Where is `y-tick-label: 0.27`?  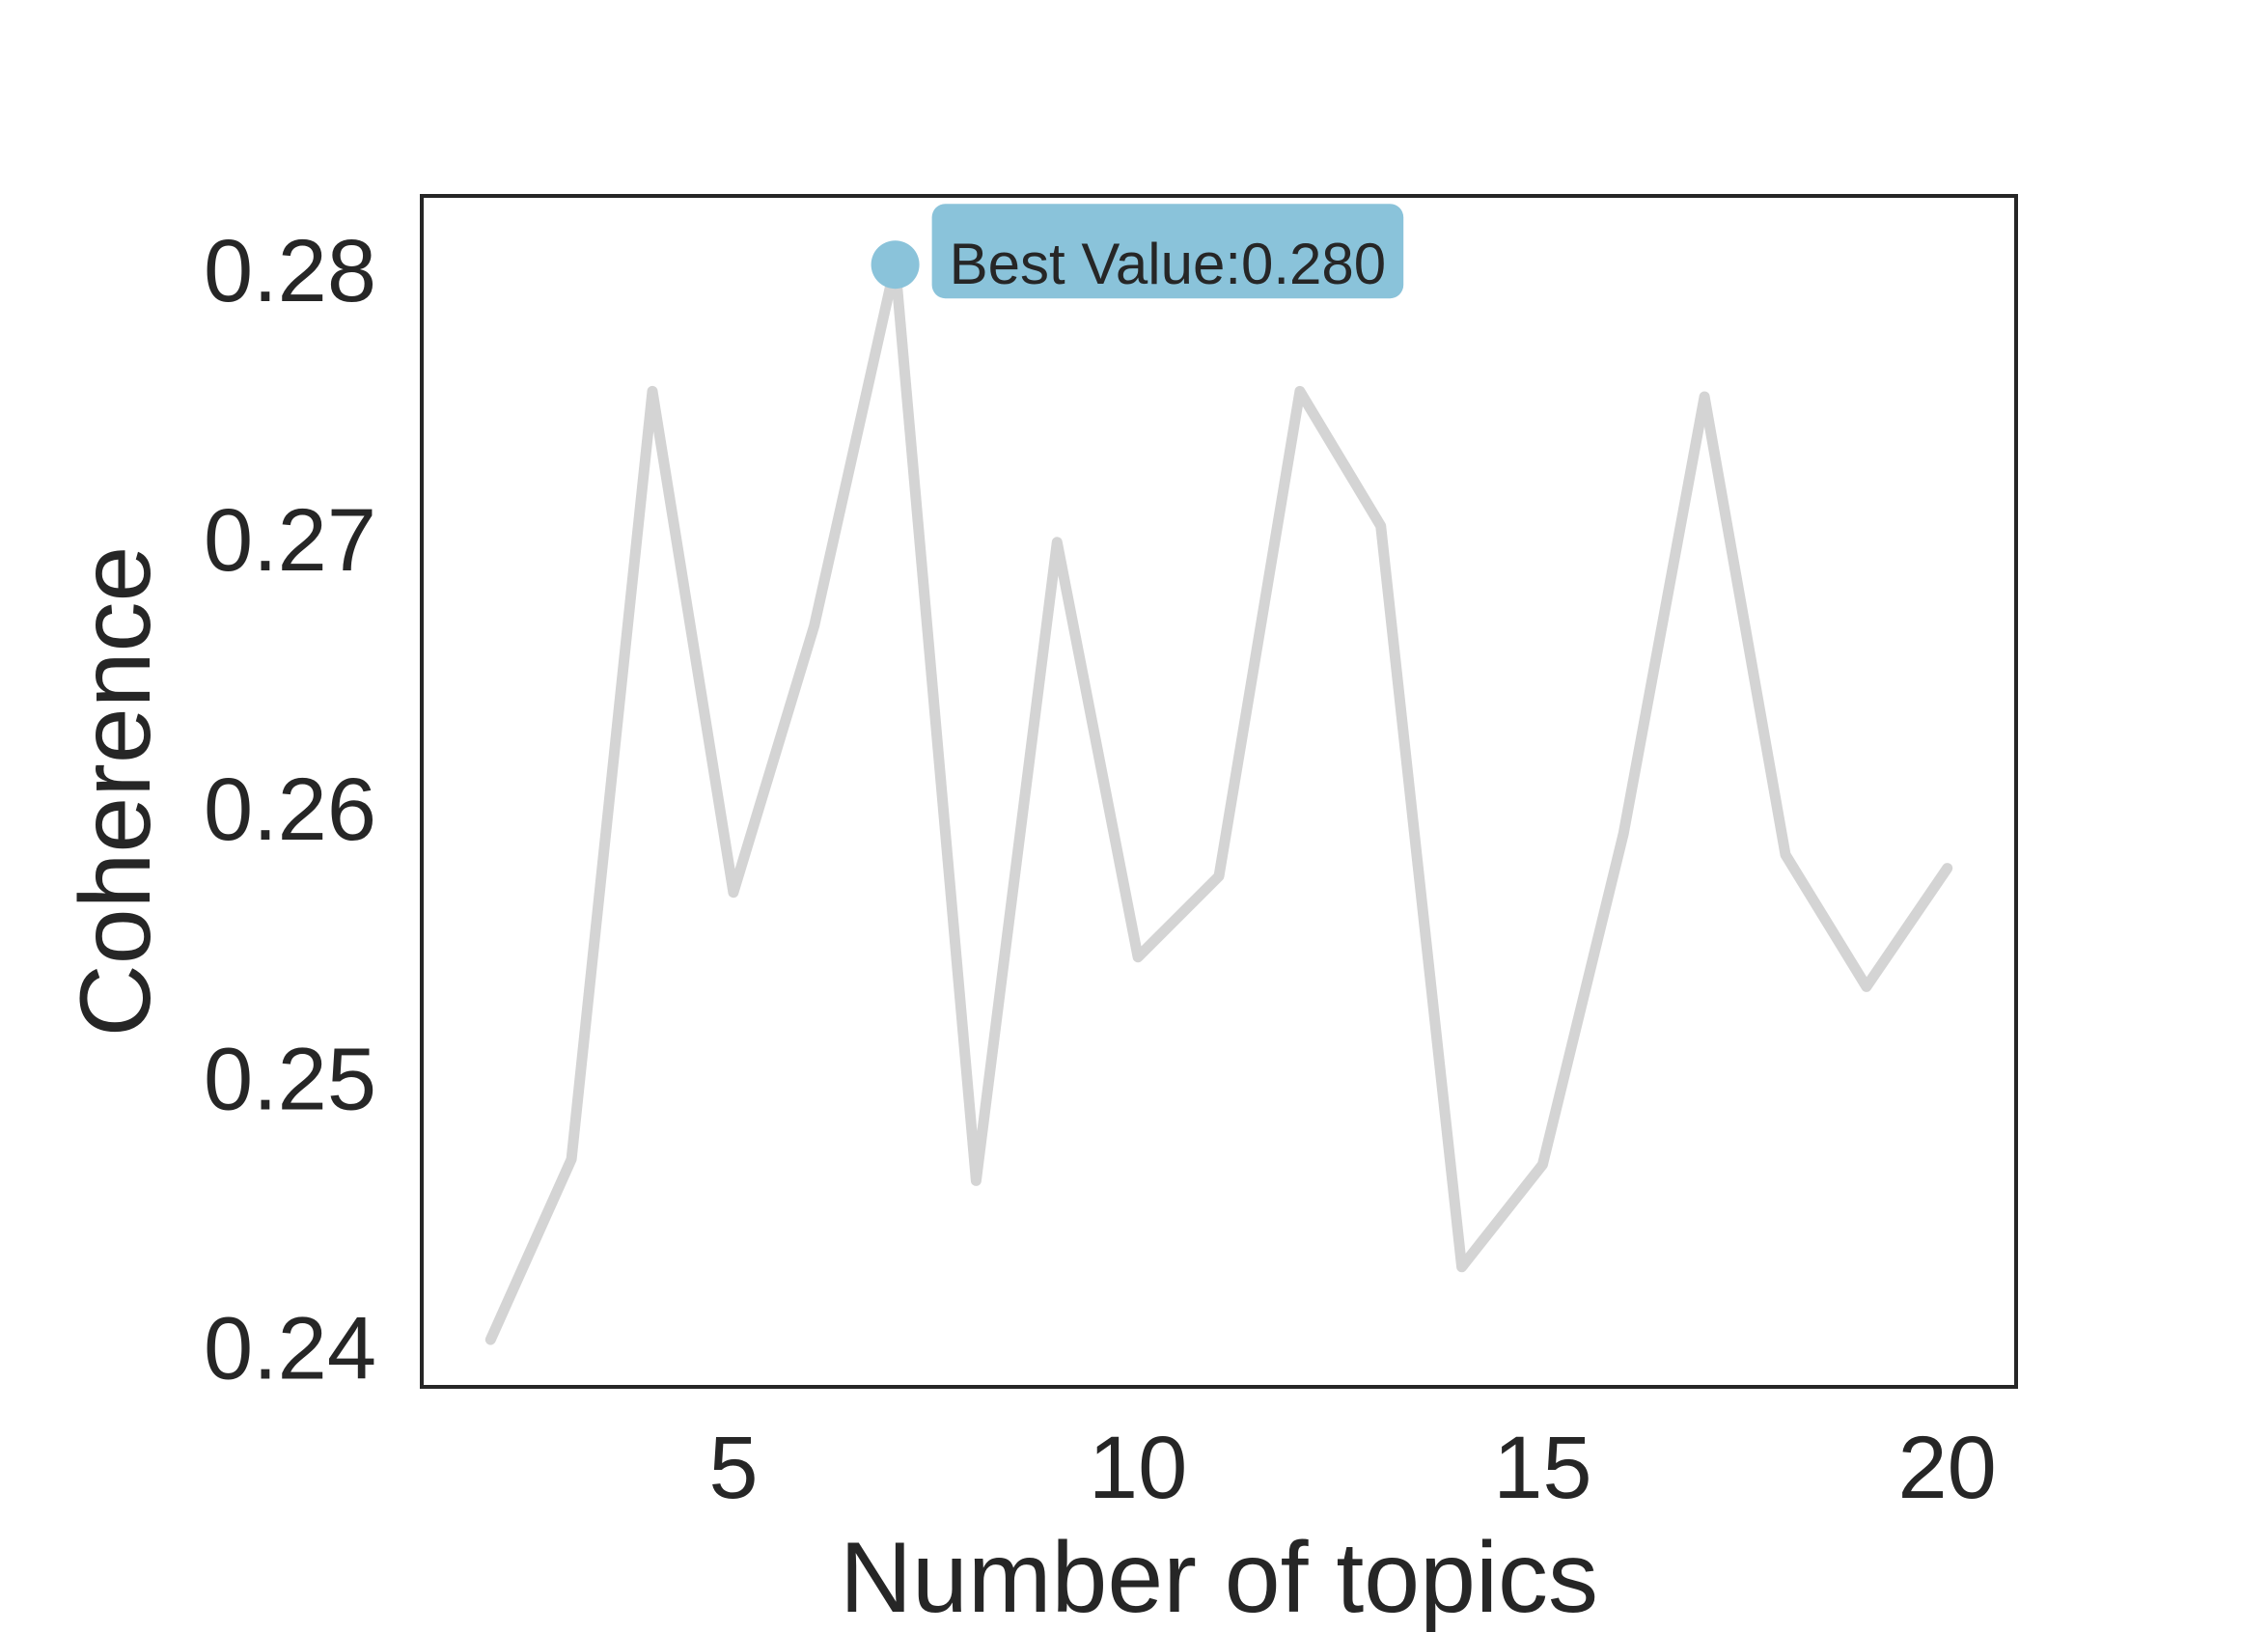 y-tick-label: 0.27 is located at coordinates (290, 540).